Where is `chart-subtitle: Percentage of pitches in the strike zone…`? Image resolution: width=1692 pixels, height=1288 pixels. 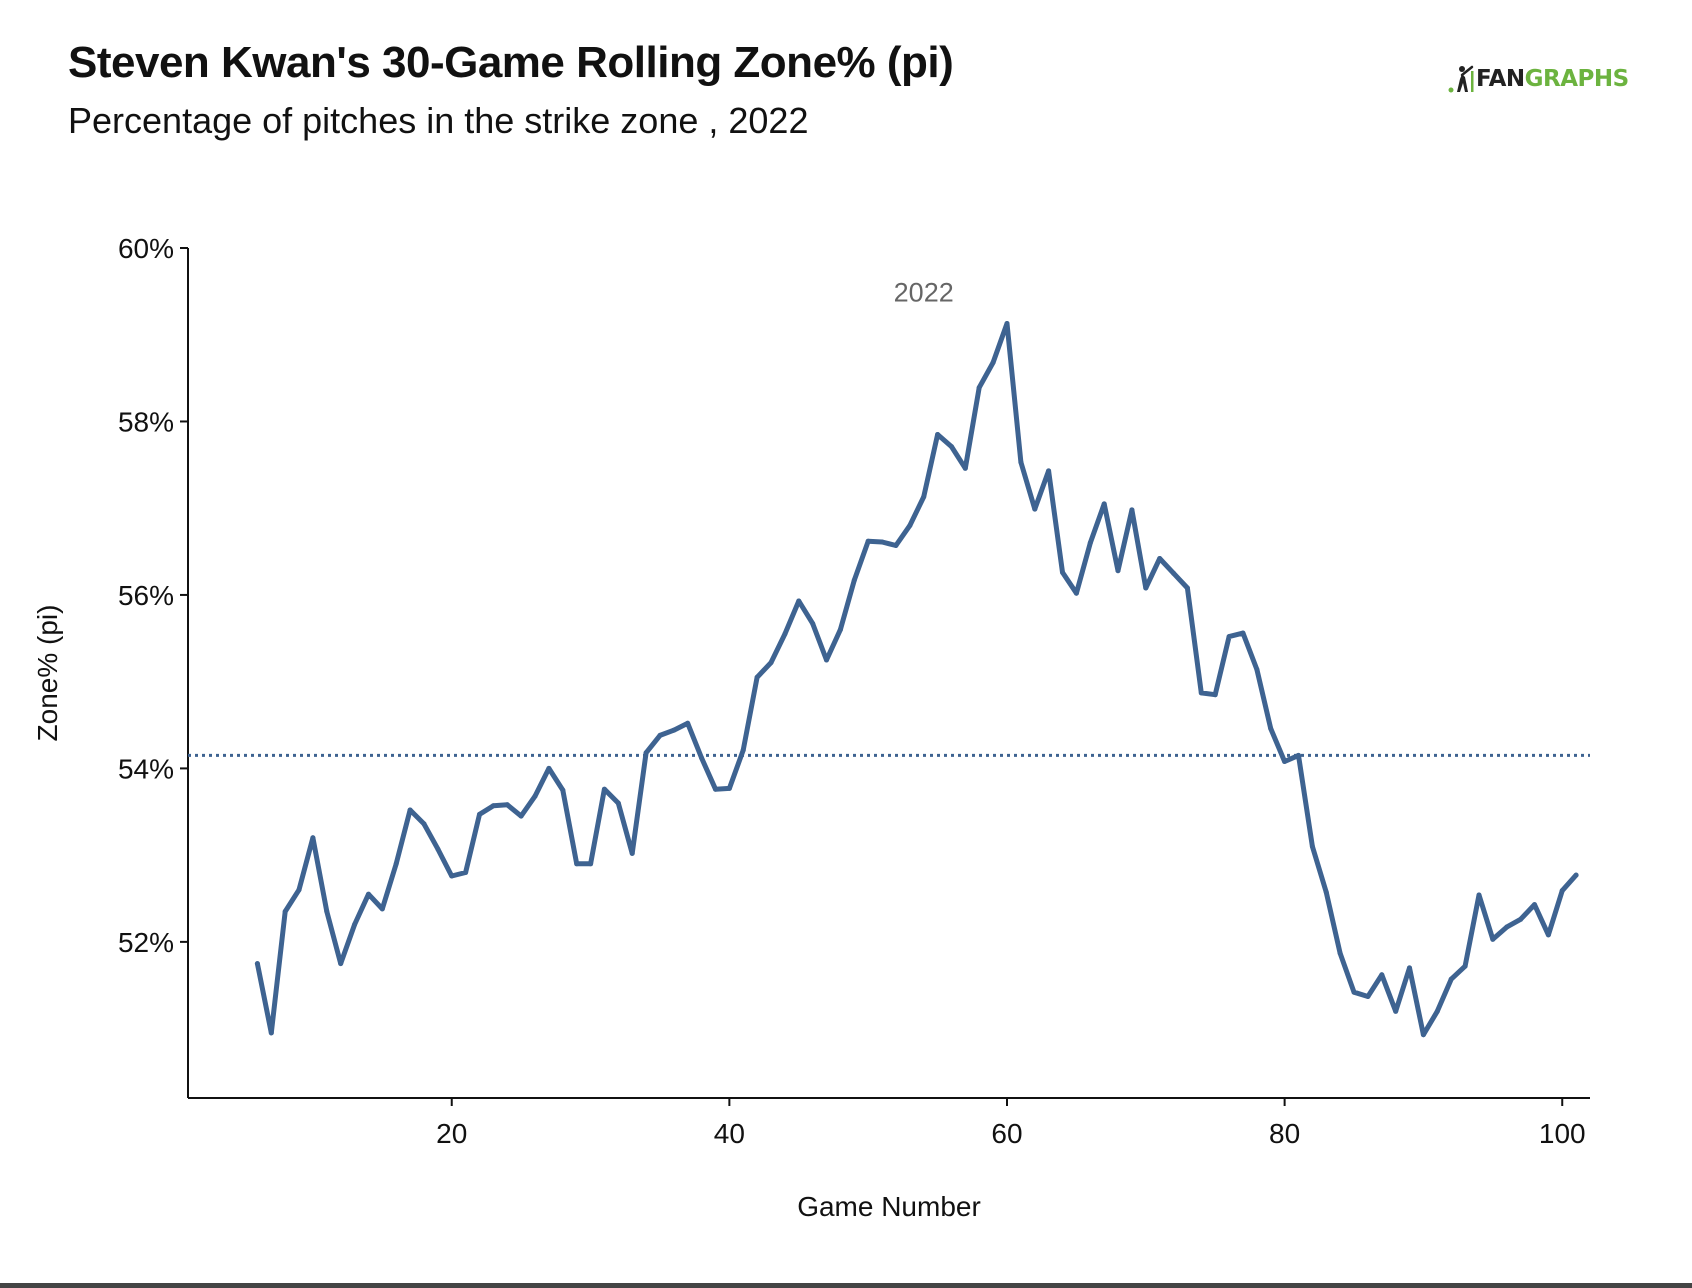 chart-subtitle: Percentage of pitches in the strike zone… is located at coordinates (438, 120).